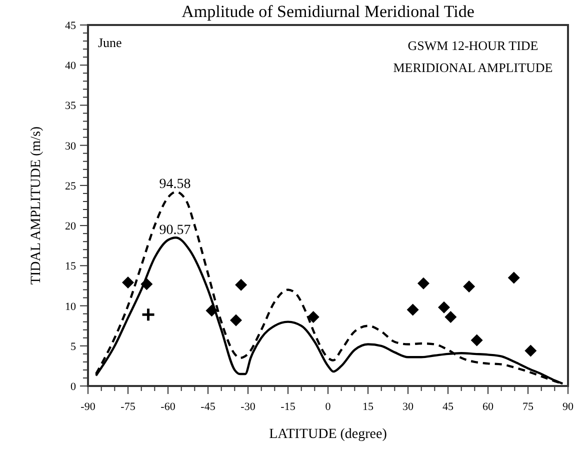  What do you see at coordinates (528, 407) in the screenshot?
I see `x-tick-label: 75` at bounding box center [528, 407].